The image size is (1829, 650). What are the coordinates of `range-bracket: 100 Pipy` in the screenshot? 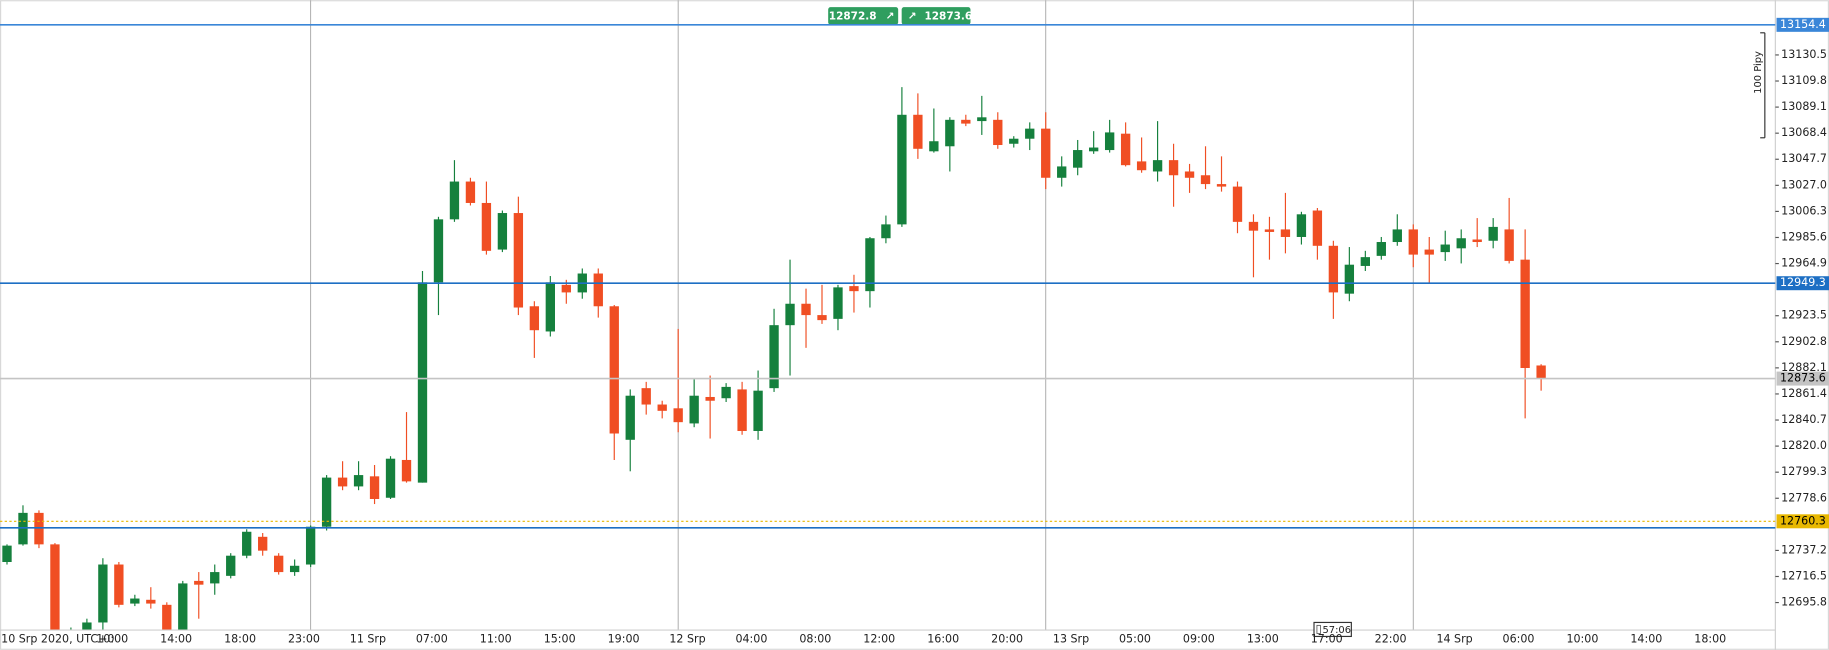 It's located at (1759, 85).